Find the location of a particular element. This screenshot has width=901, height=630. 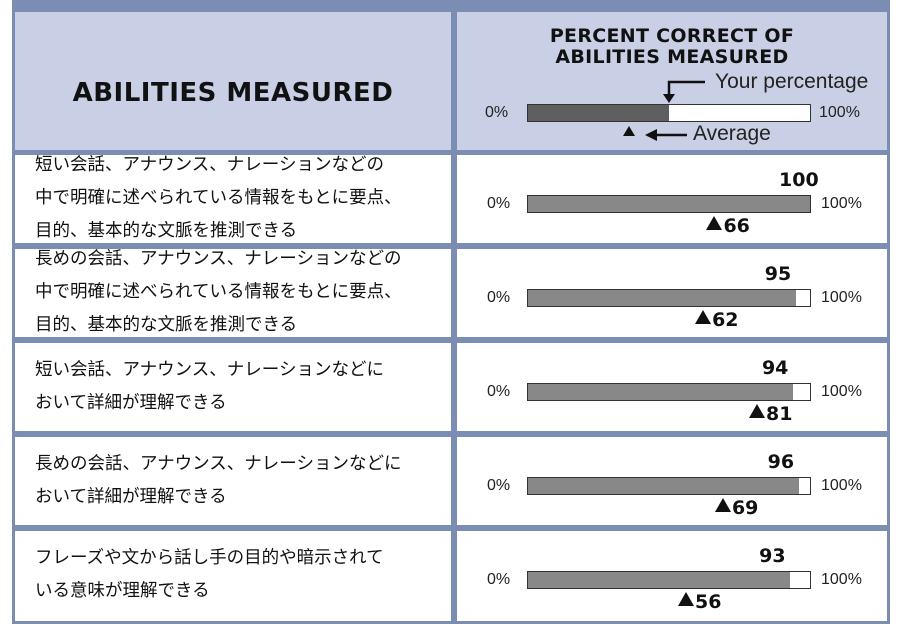

legend-max: 100% is located at coordinates (839, 112).